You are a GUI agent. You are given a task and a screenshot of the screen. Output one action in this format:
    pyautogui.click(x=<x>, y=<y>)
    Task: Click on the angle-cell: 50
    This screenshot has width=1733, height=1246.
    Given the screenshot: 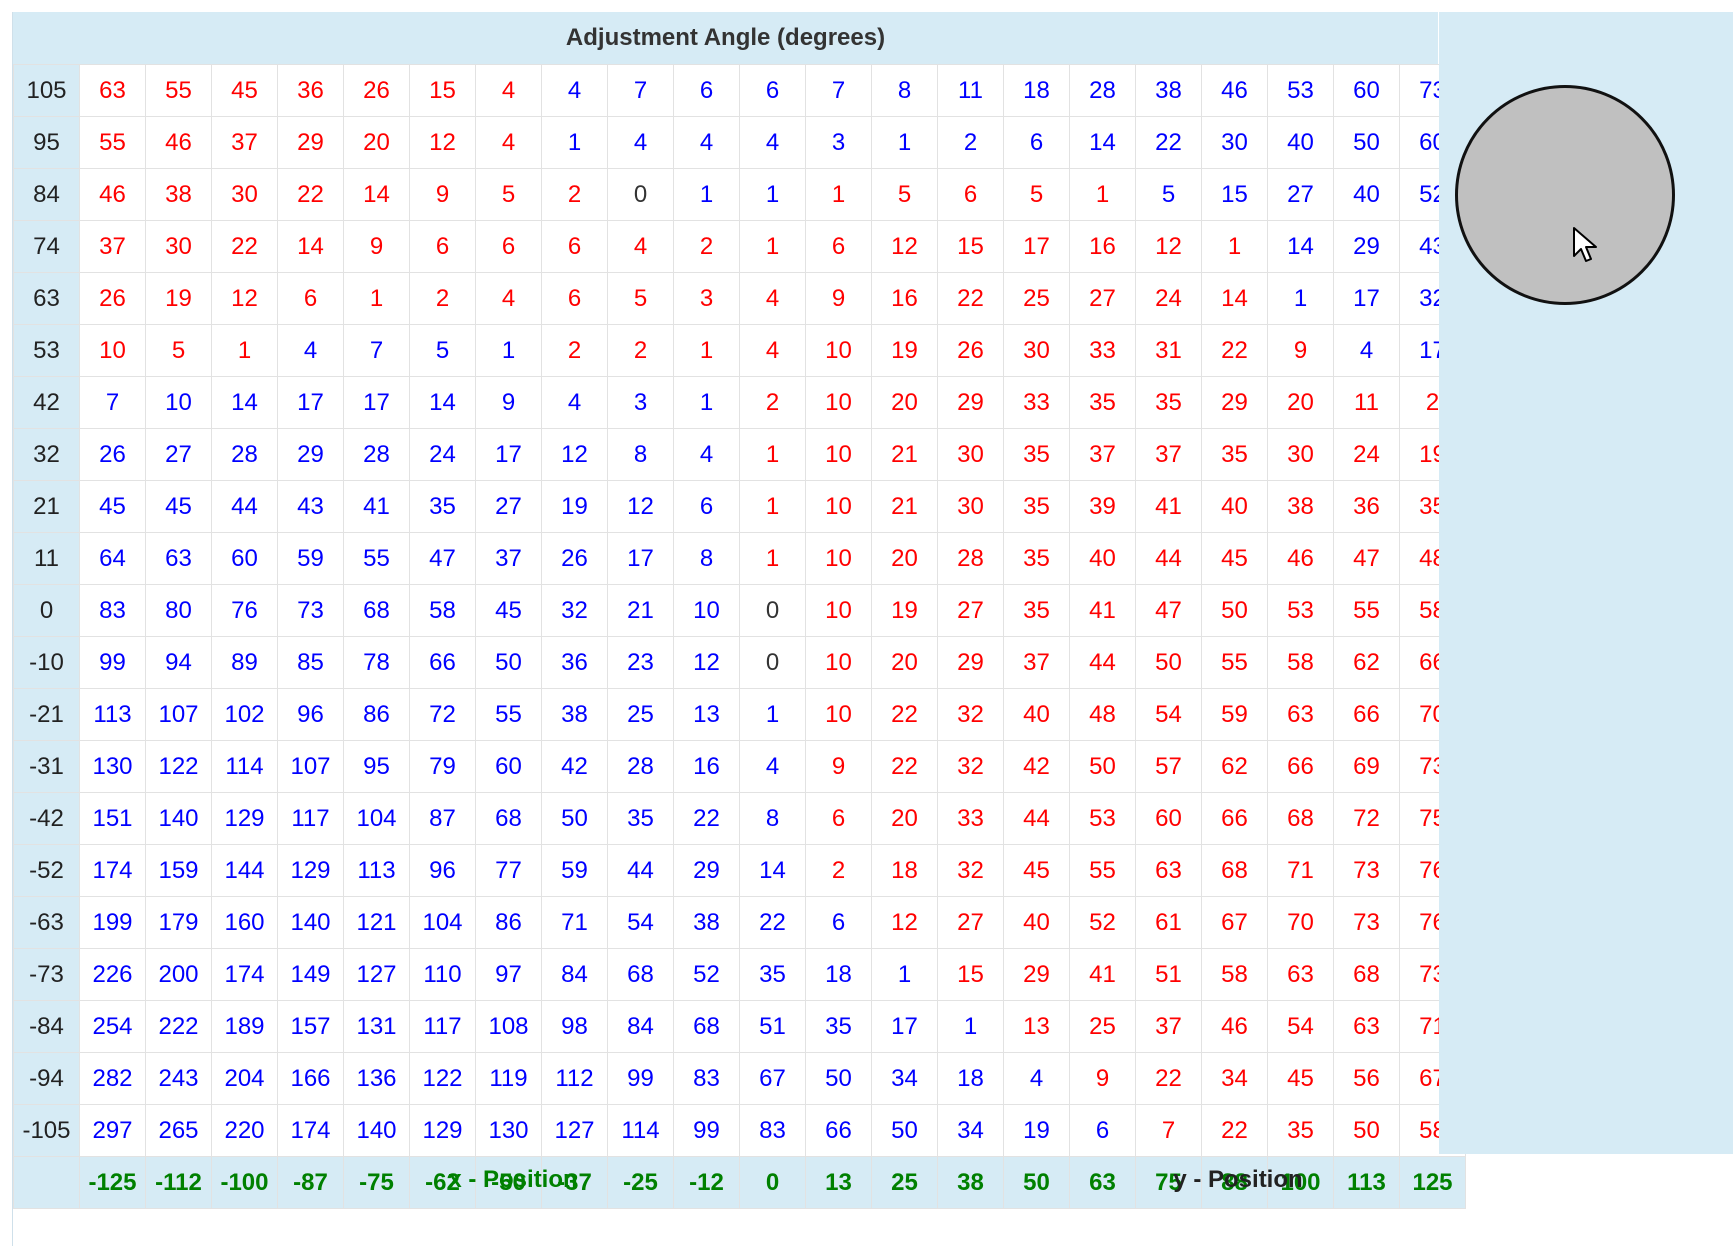 What is the action you would take?
    pyautogui.click(x=838, y=1078)
    